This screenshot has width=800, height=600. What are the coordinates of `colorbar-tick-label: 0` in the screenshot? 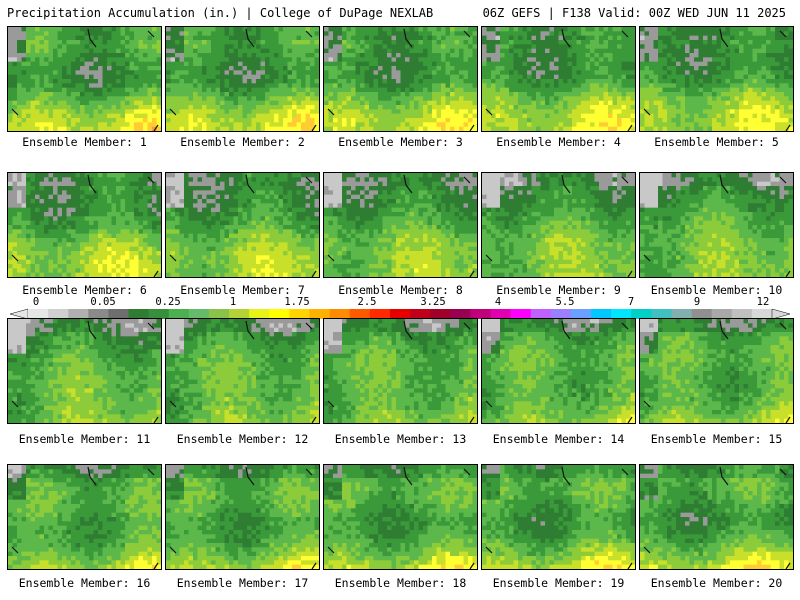 It's located at (36, 302).